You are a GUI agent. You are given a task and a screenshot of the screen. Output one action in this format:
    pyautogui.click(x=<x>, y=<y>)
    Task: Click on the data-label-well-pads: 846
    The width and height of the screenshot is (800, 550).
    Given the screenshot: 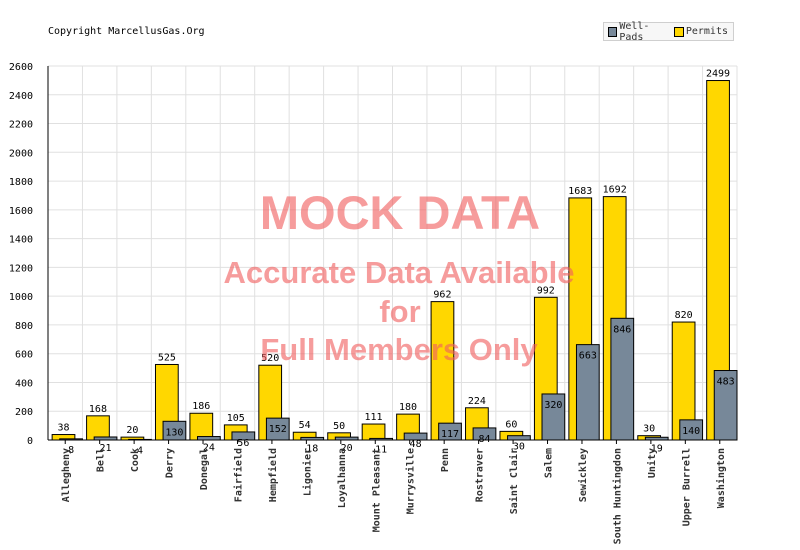 What is the action you would take?
    pyautogui.click(x=622, y=329)
    